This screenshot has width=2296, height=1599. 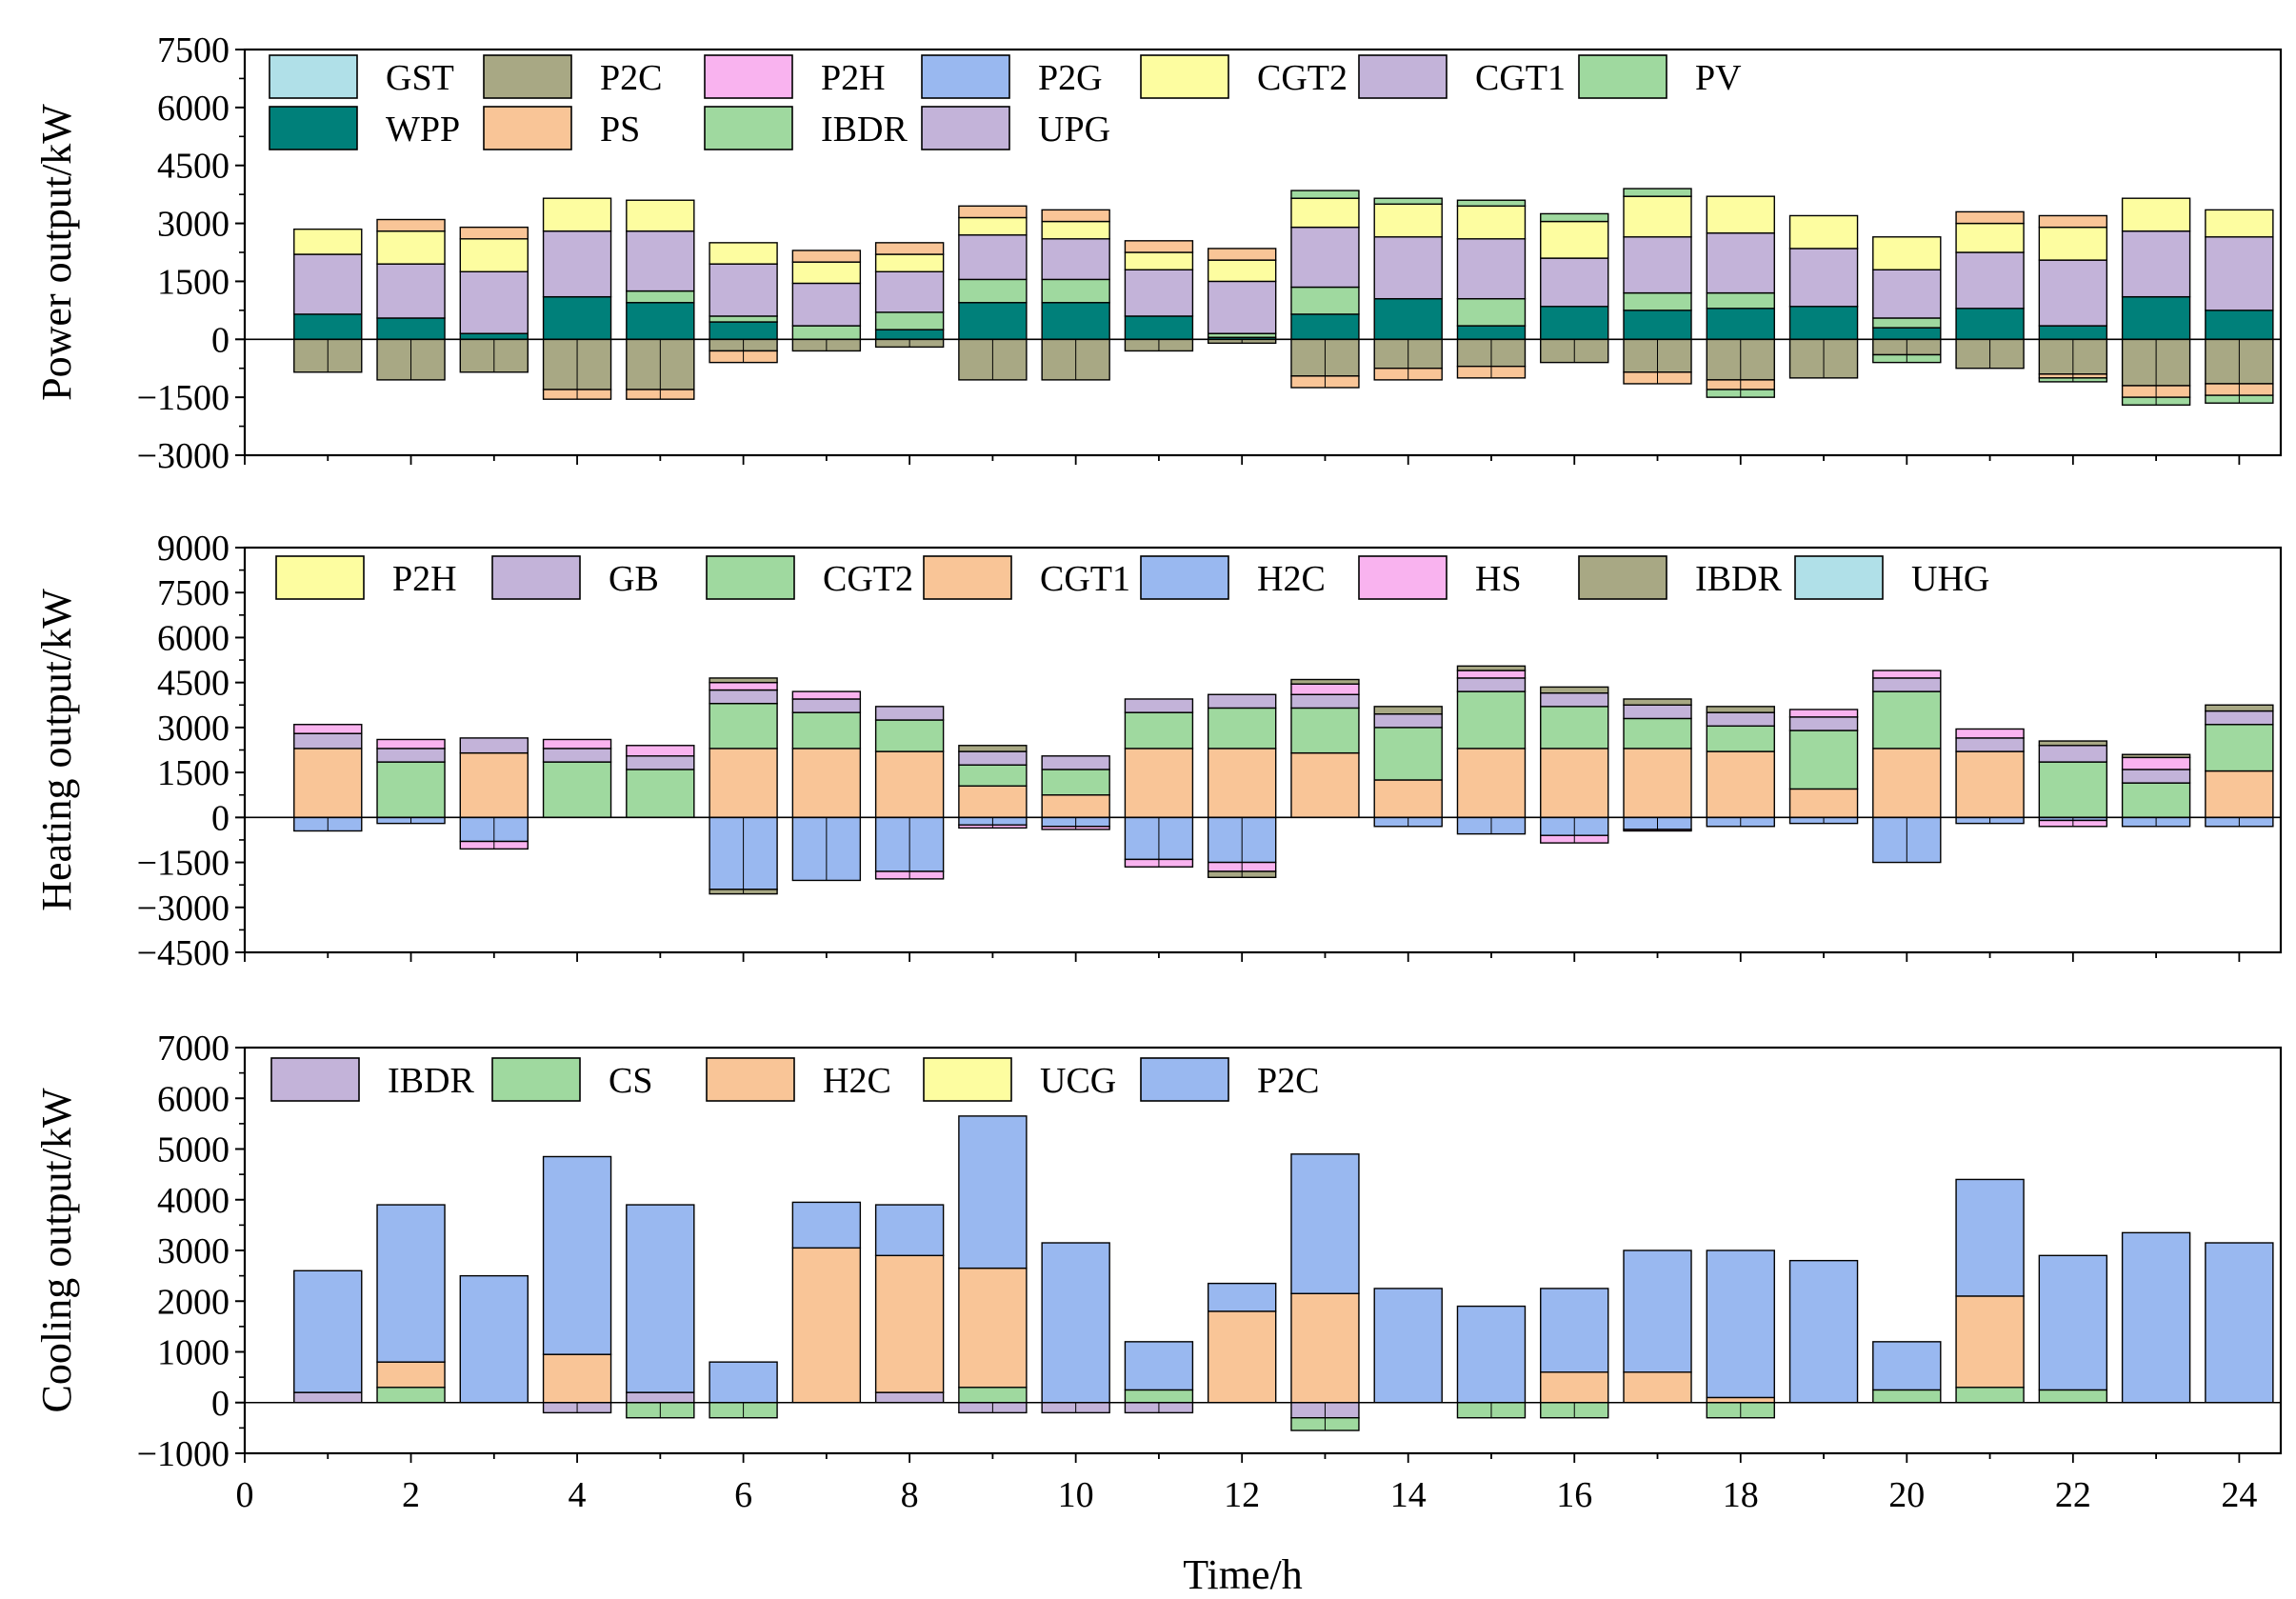 I want to click on legend-swatch-gst, so click(x=314, y=76).